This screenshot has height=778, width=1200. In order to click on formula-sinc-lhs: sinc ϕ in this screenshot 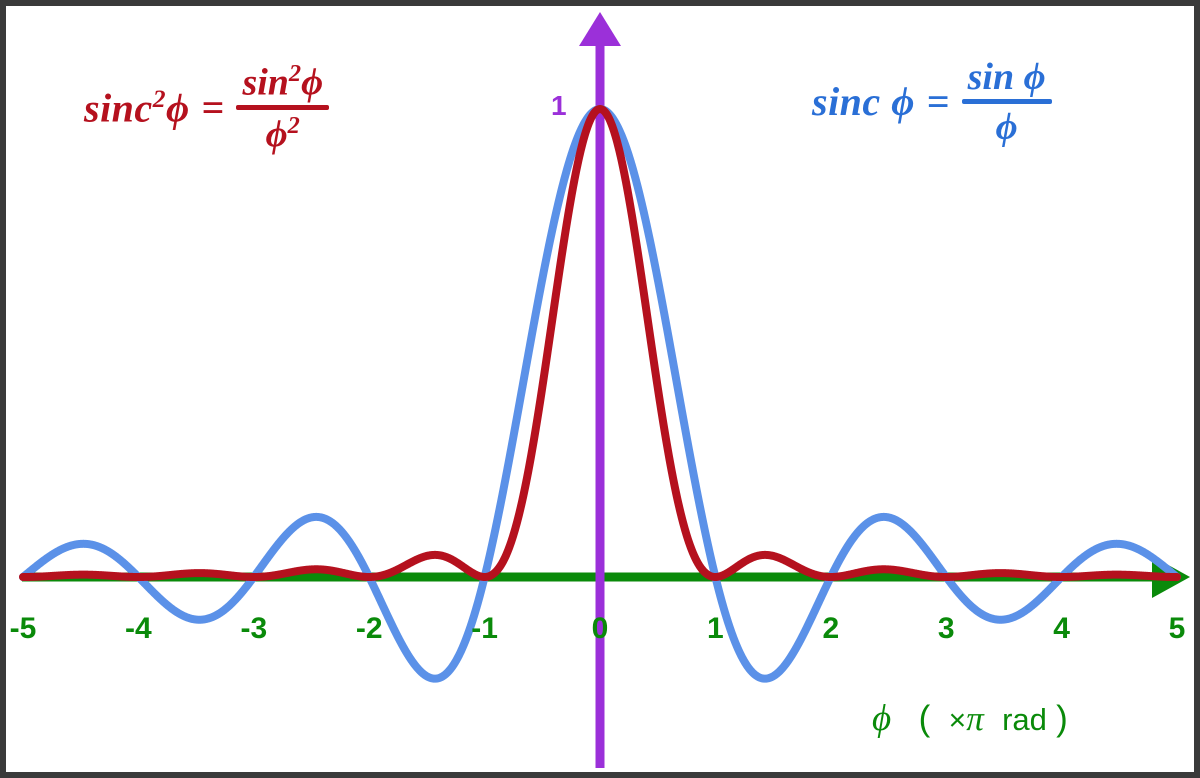, I will do `click(863, 101)`.